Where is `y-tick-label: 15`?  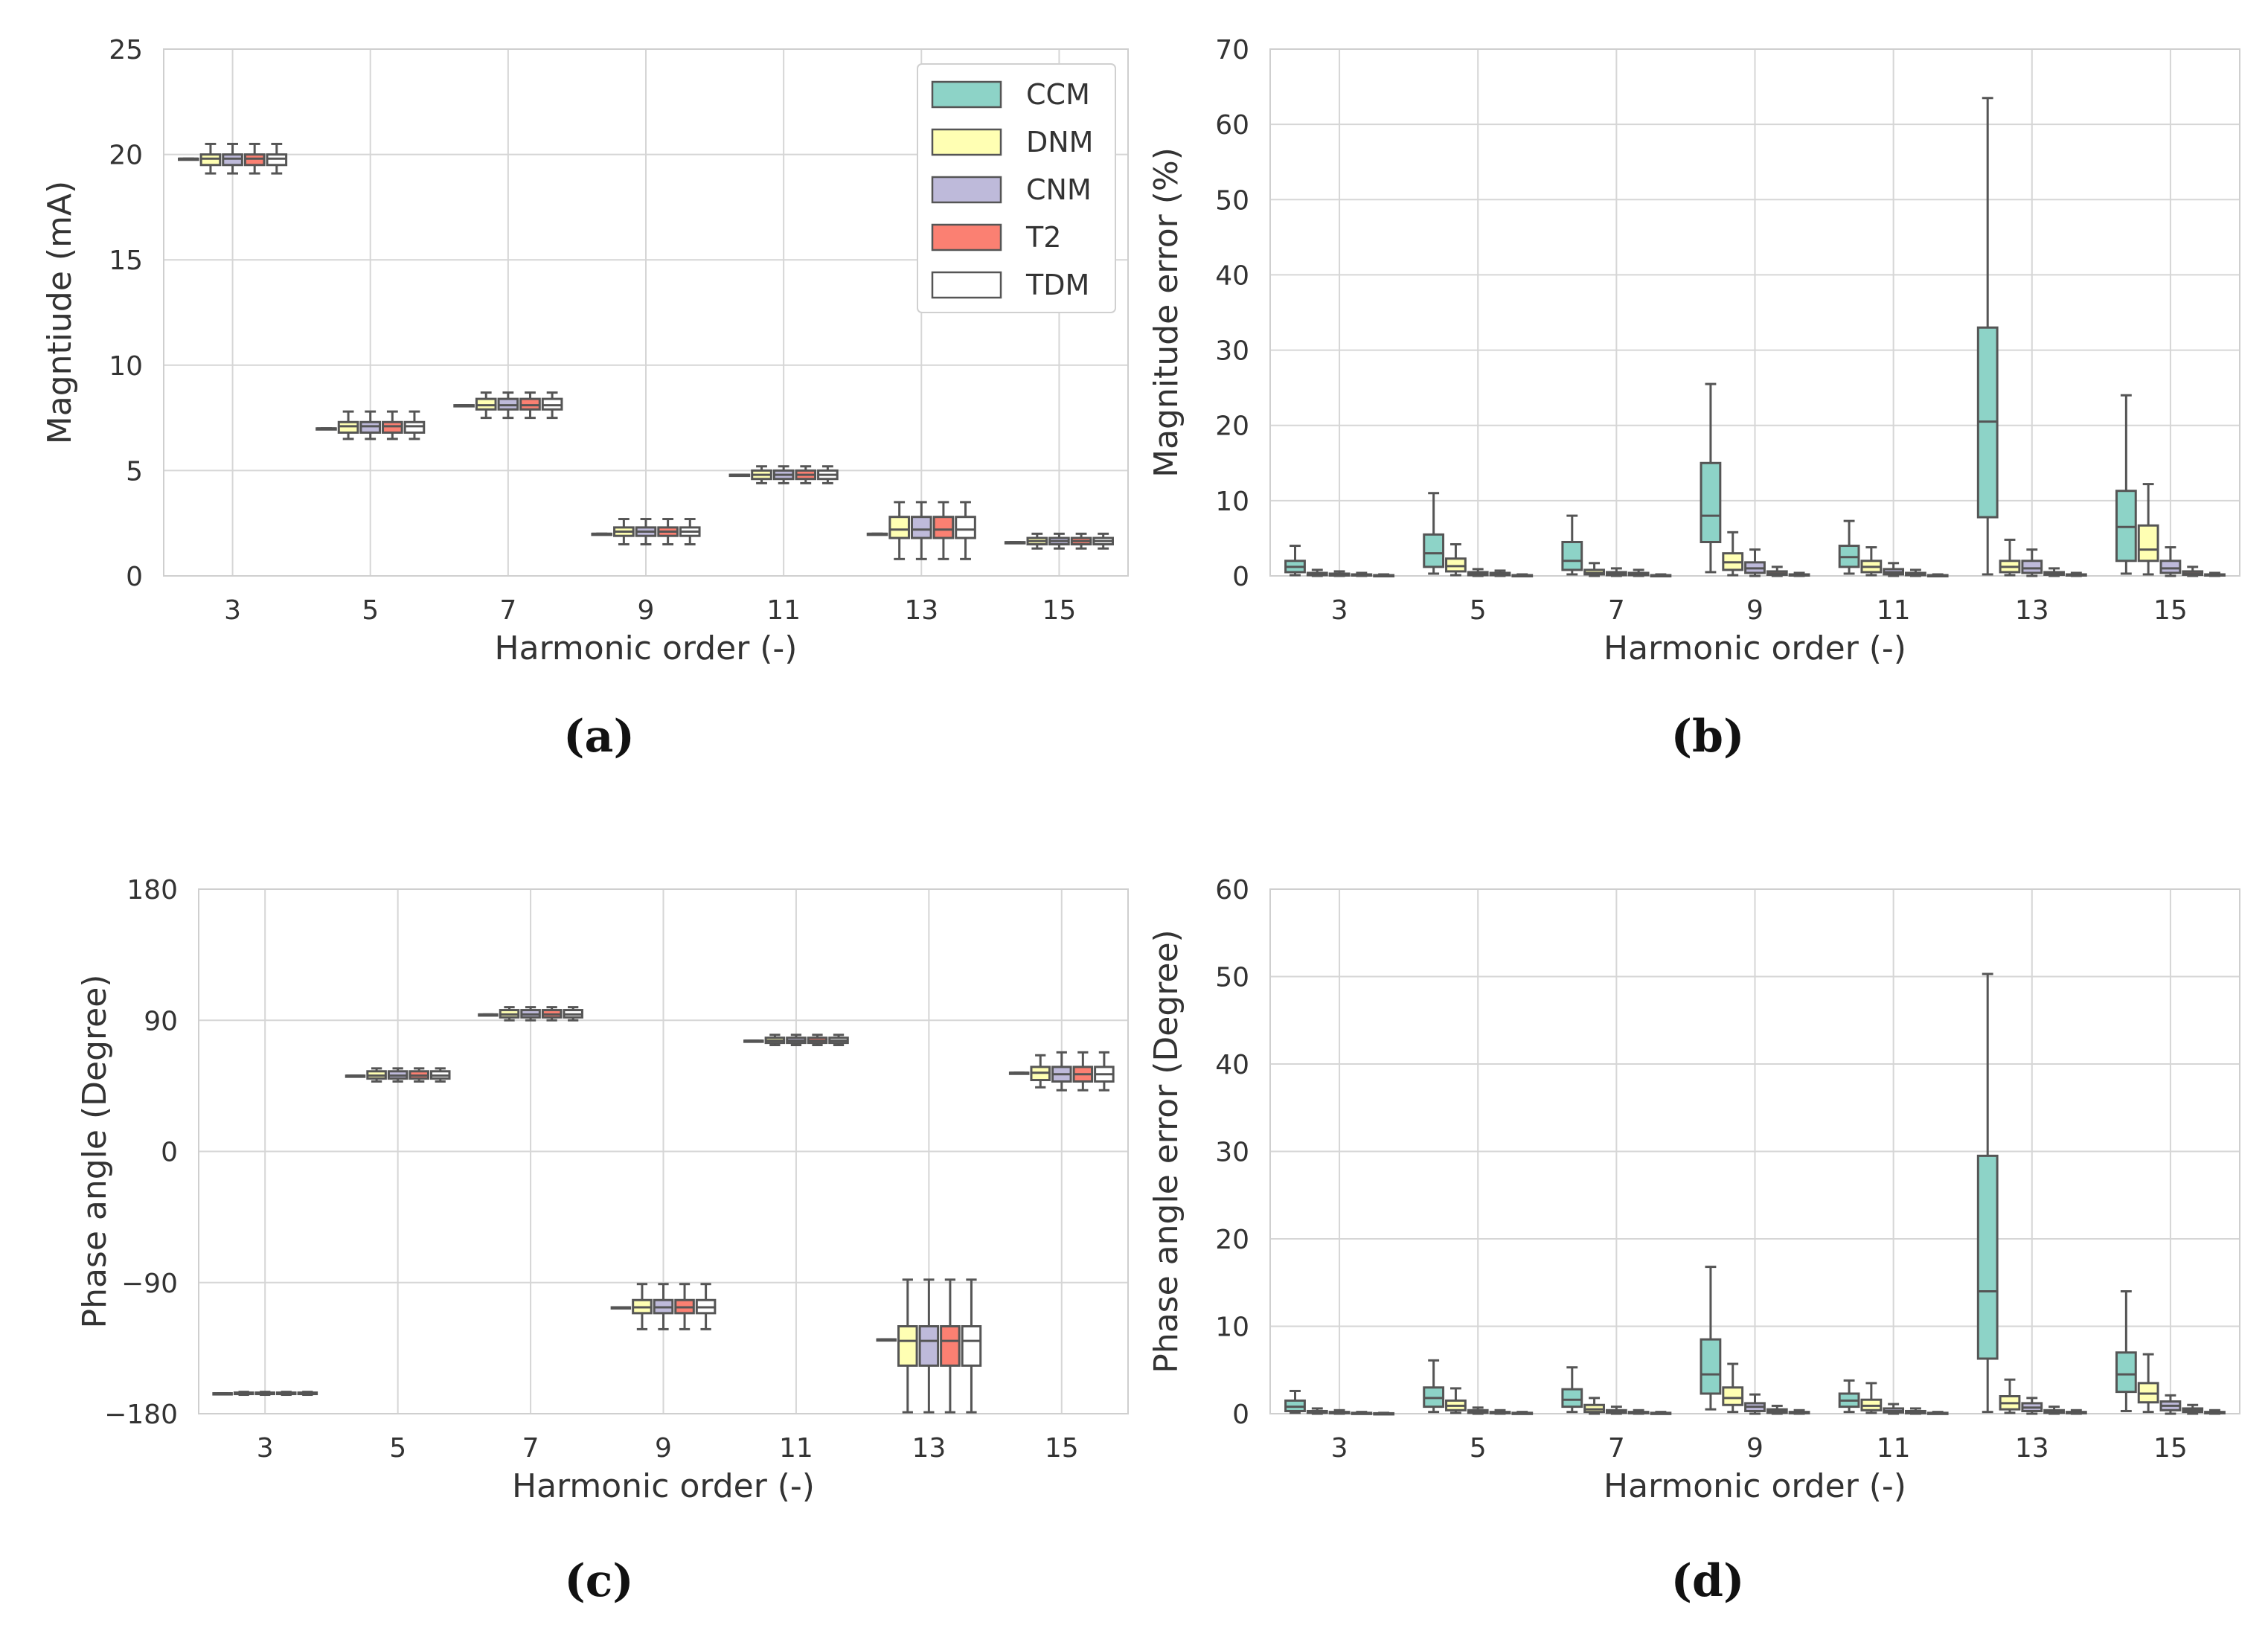
y-tick-label: 15 is located at coordinates (126, 261).